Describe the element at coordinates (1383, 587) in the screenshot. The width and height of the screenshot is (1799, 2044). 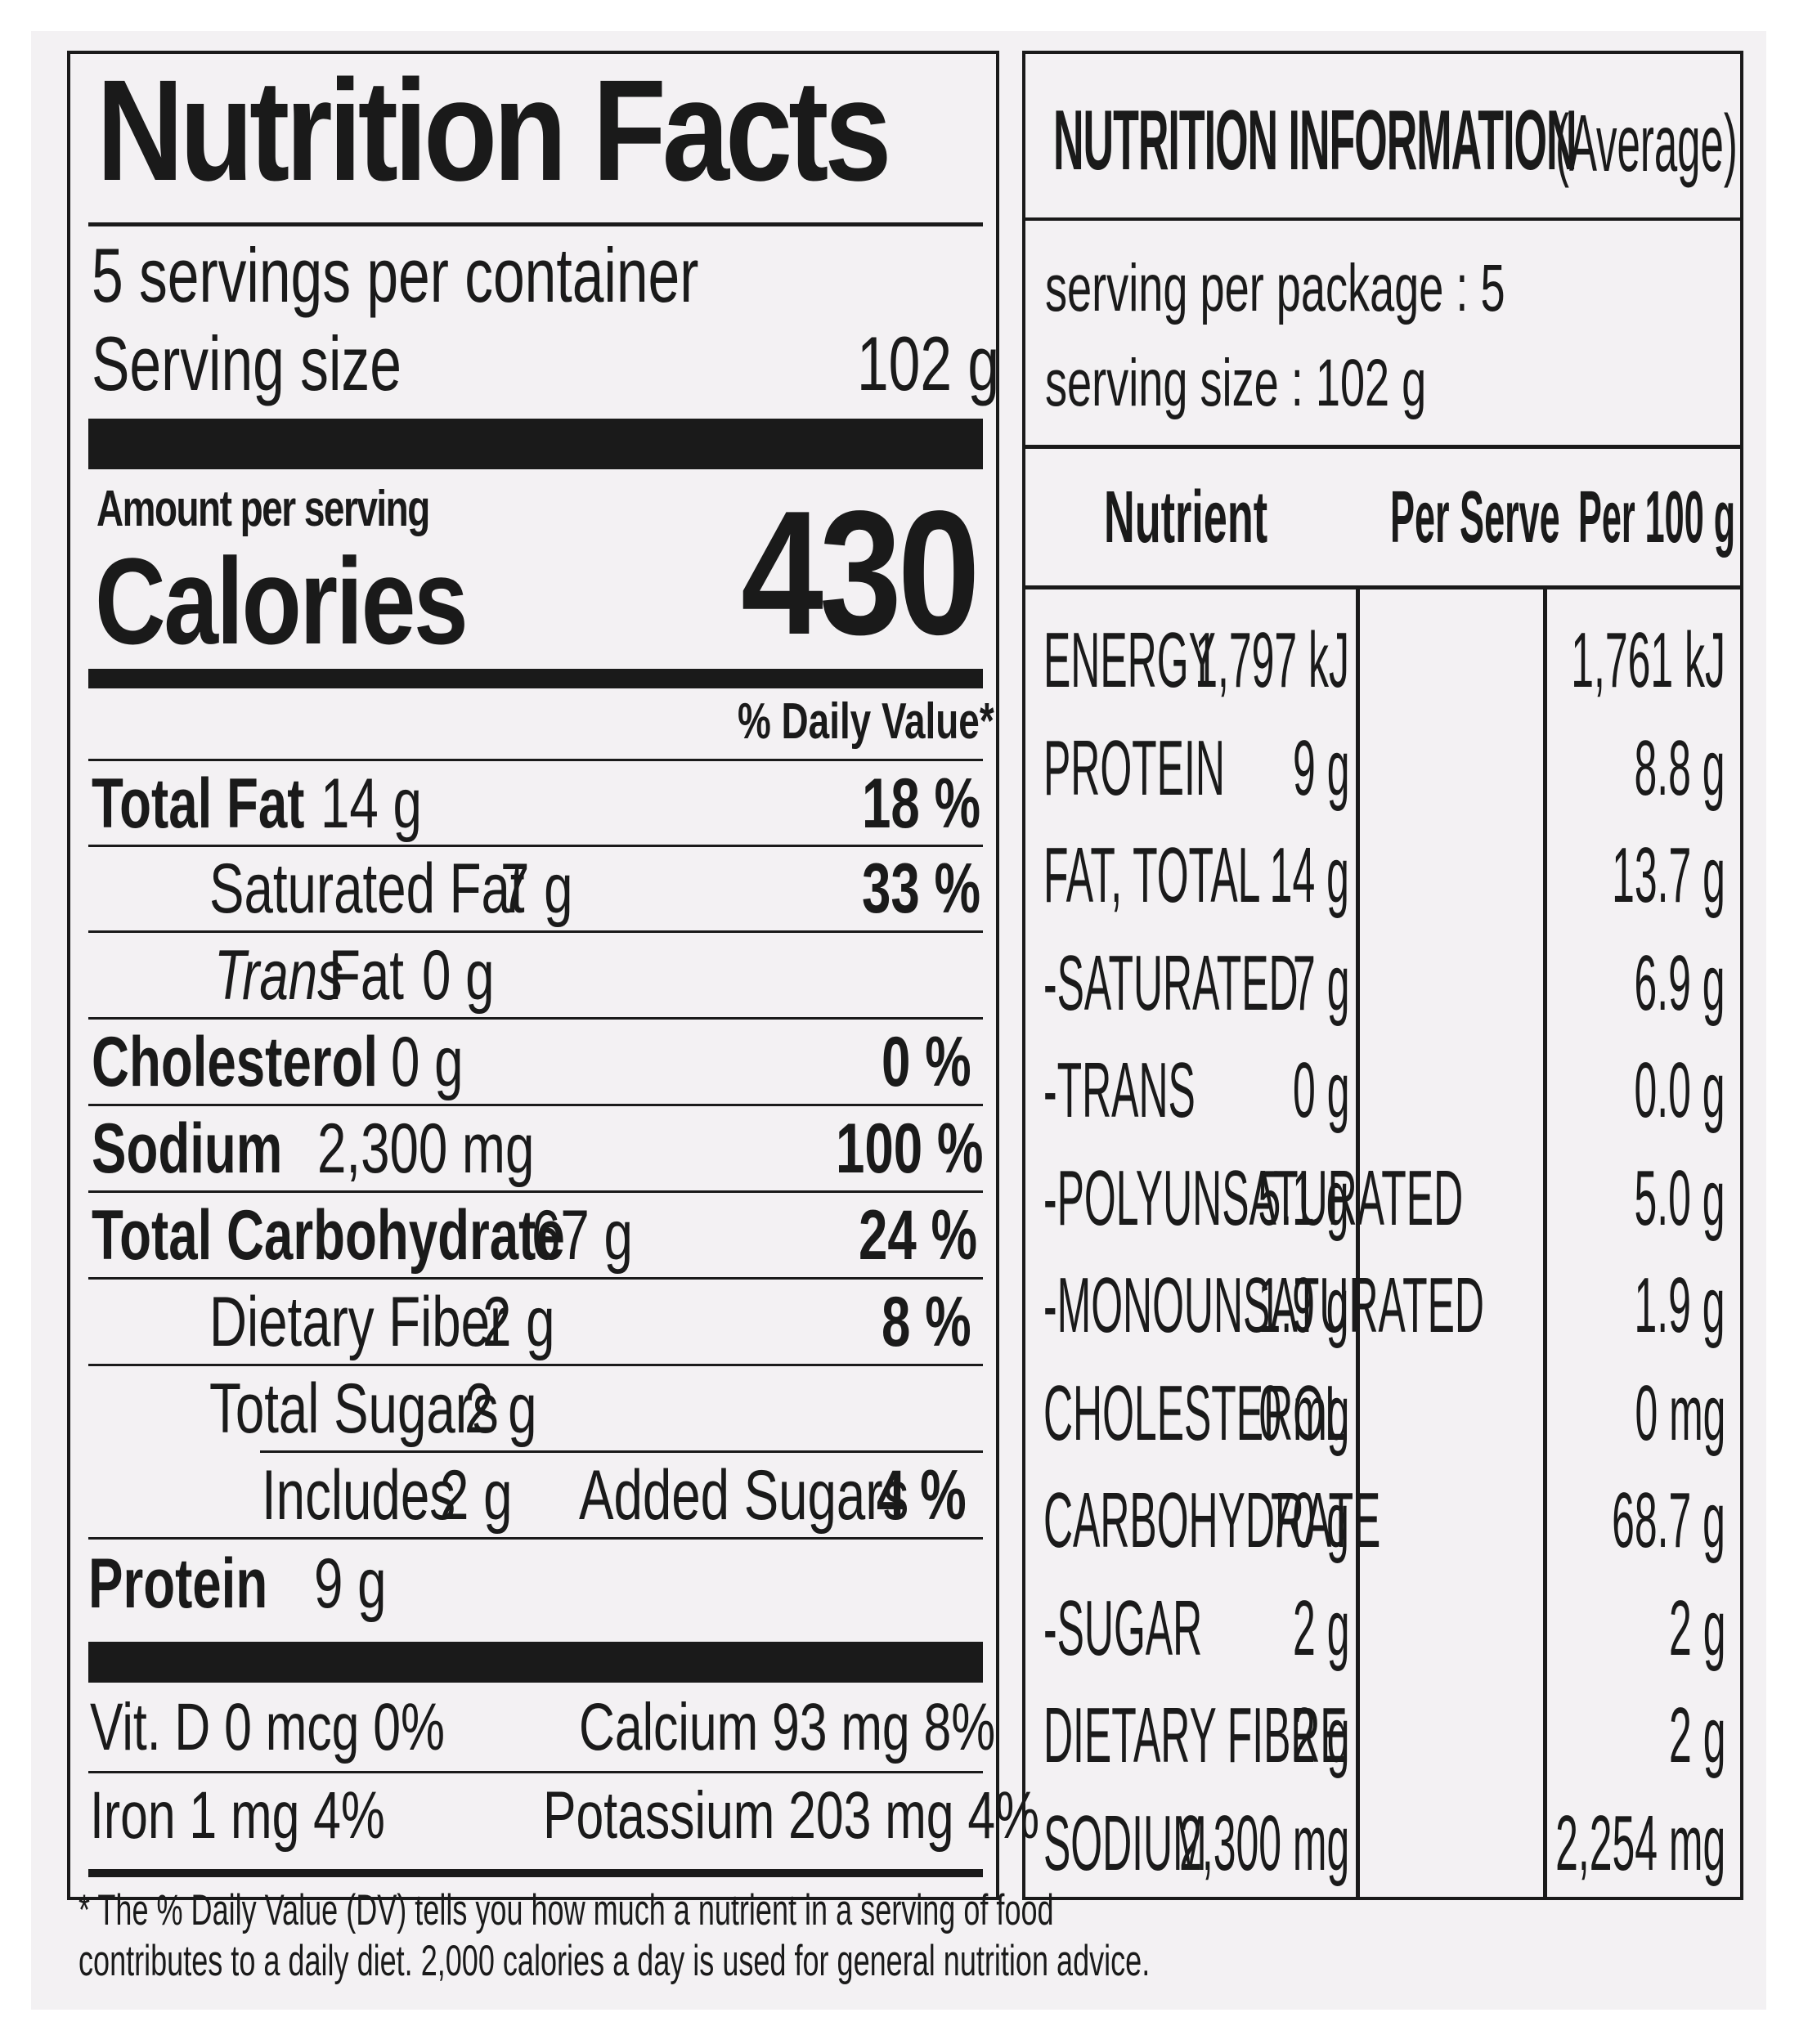
I see `ni-header-bottom-rule` at that location.